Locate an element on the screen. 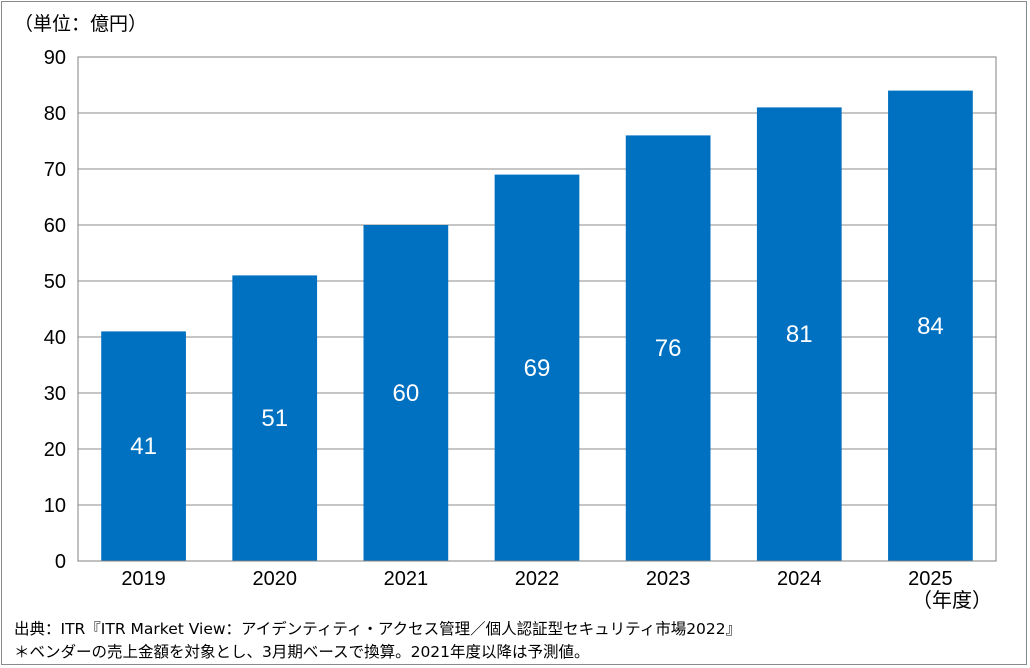  x-tick-label: 2021 is located at coordinates (406, 579).